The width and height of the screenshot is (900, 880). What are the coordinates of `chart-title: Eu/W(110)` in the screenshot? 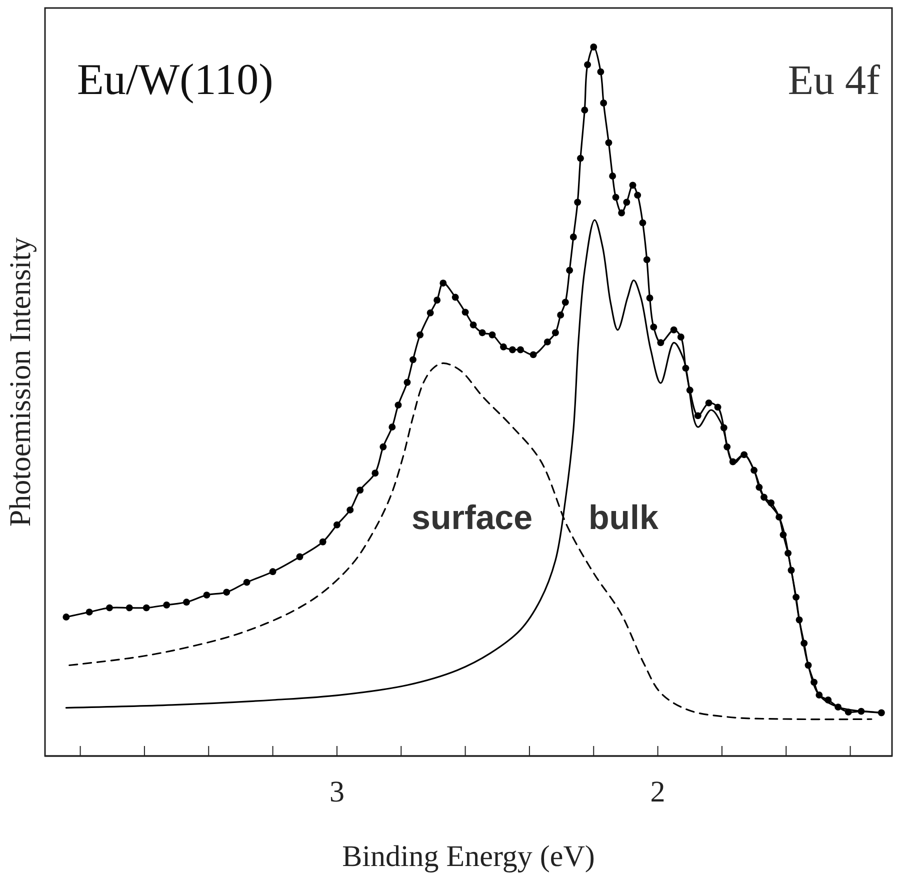 It's located at (175, 79).